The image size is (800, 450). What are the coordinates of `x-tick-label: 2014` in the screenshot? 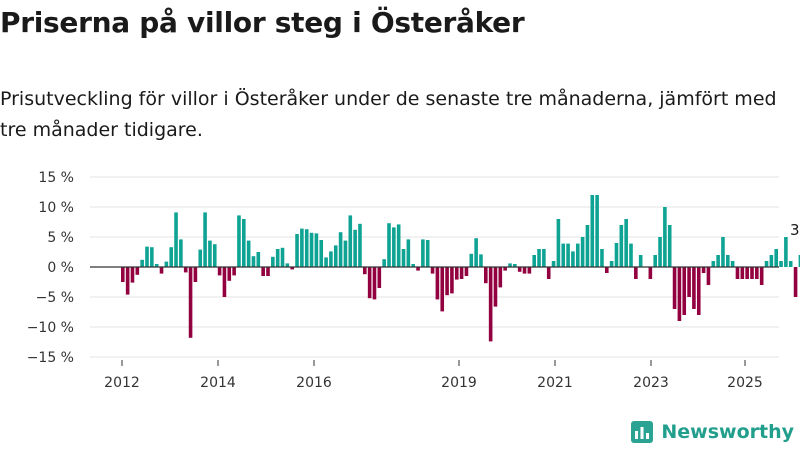 It's located at (218, 383).